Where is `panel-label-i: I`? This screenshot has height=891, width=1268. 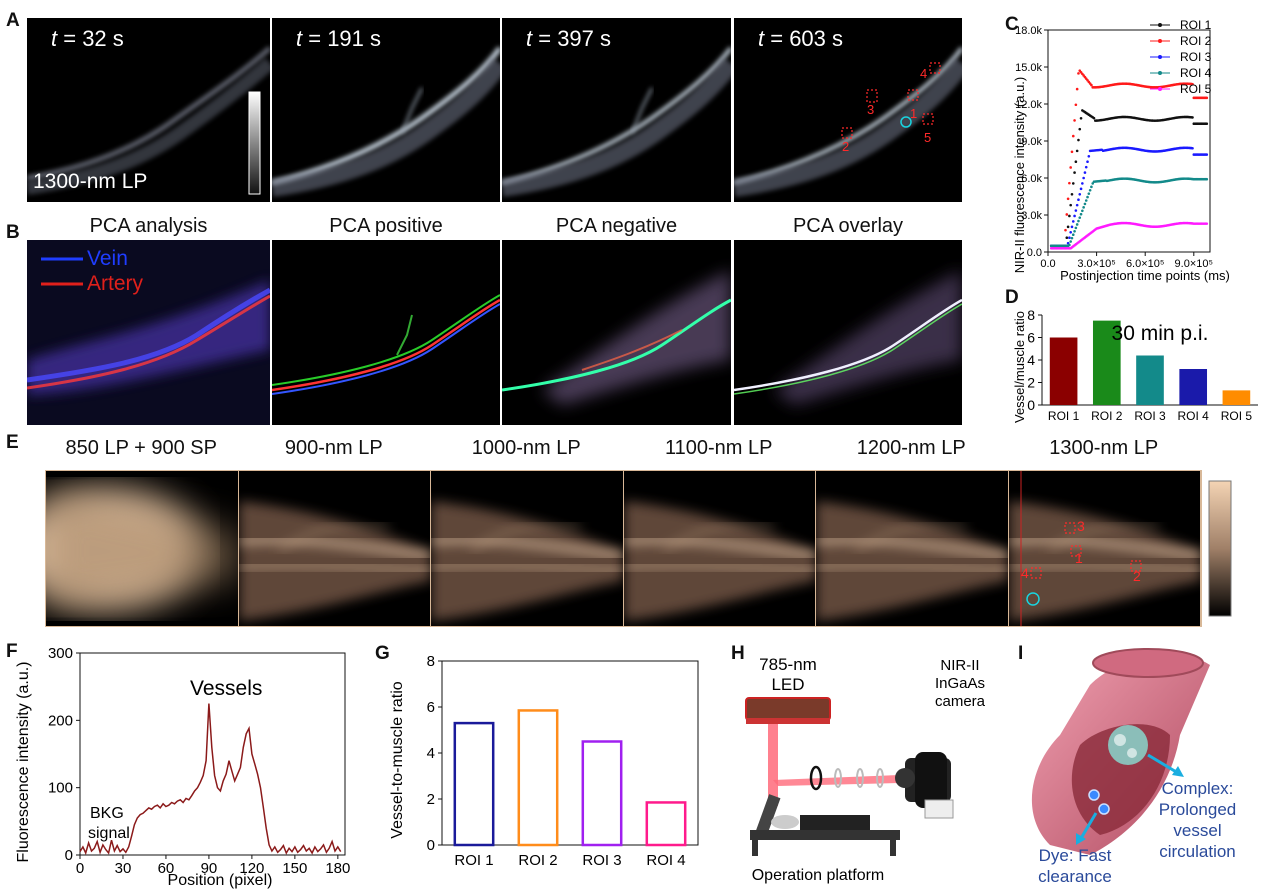 panel-label-i: I is located at coordinates (1021, 653).